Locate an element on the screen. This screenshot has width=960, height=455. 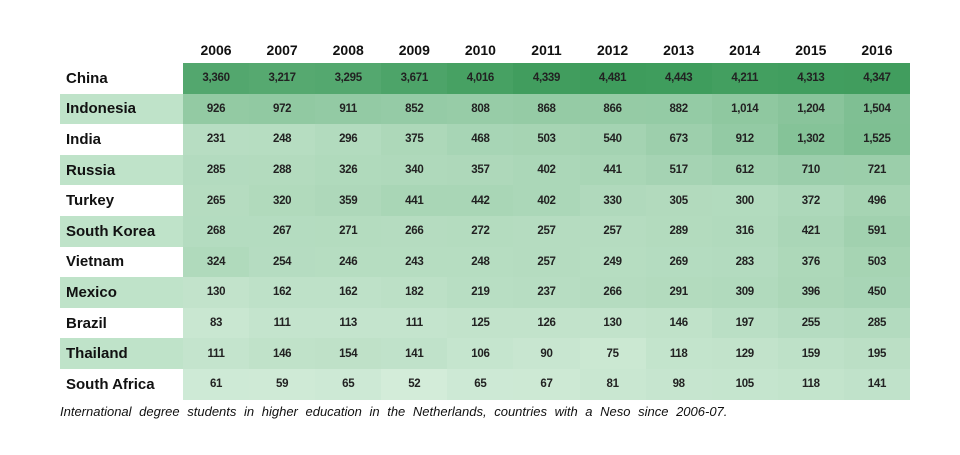
cell: 868 is located at coordinates (546, 109).